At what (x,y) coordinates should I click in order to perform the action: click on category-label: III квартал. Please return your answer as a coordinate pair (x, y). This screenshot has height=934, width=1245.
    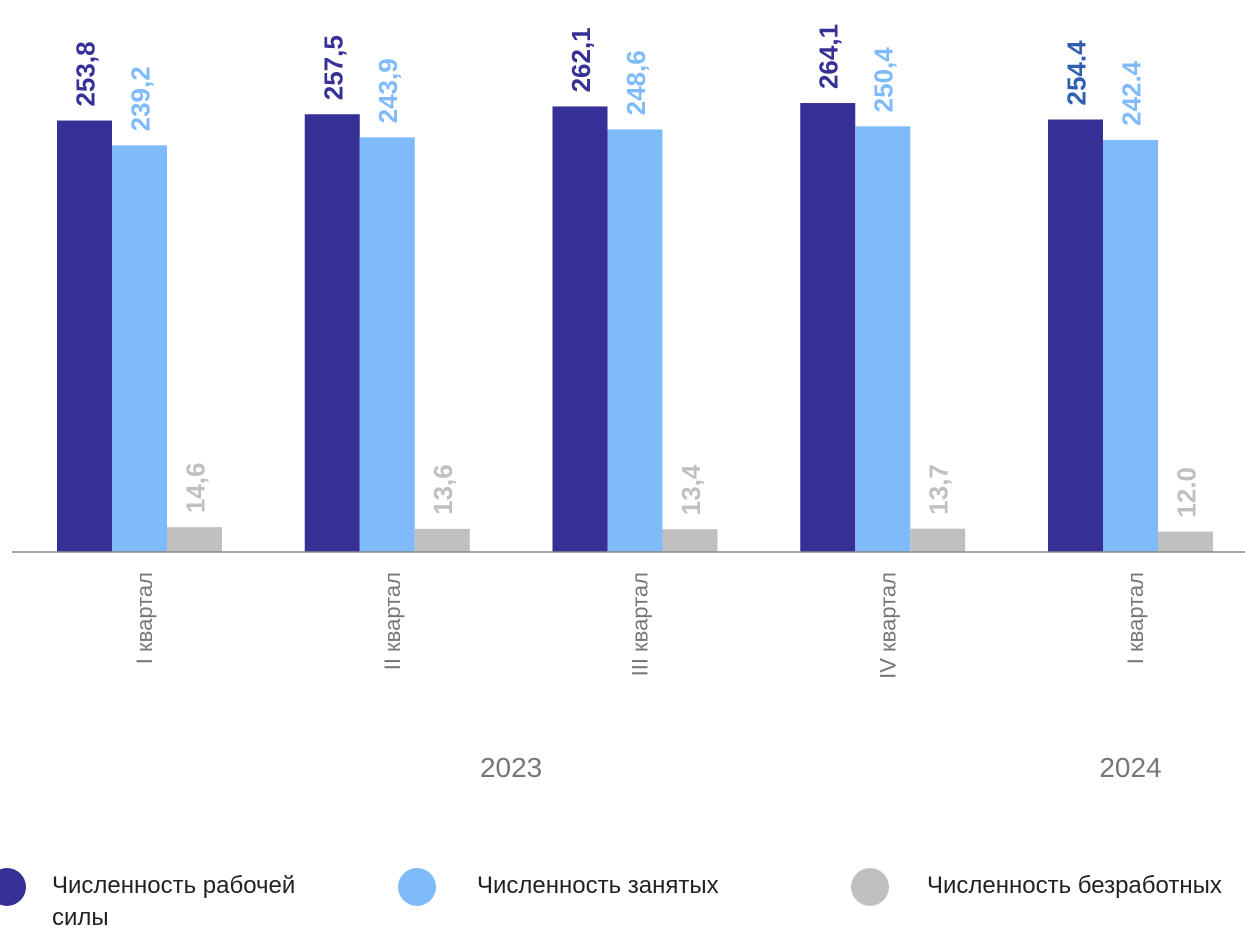
    Looking at the image, I should click on (640, 624).